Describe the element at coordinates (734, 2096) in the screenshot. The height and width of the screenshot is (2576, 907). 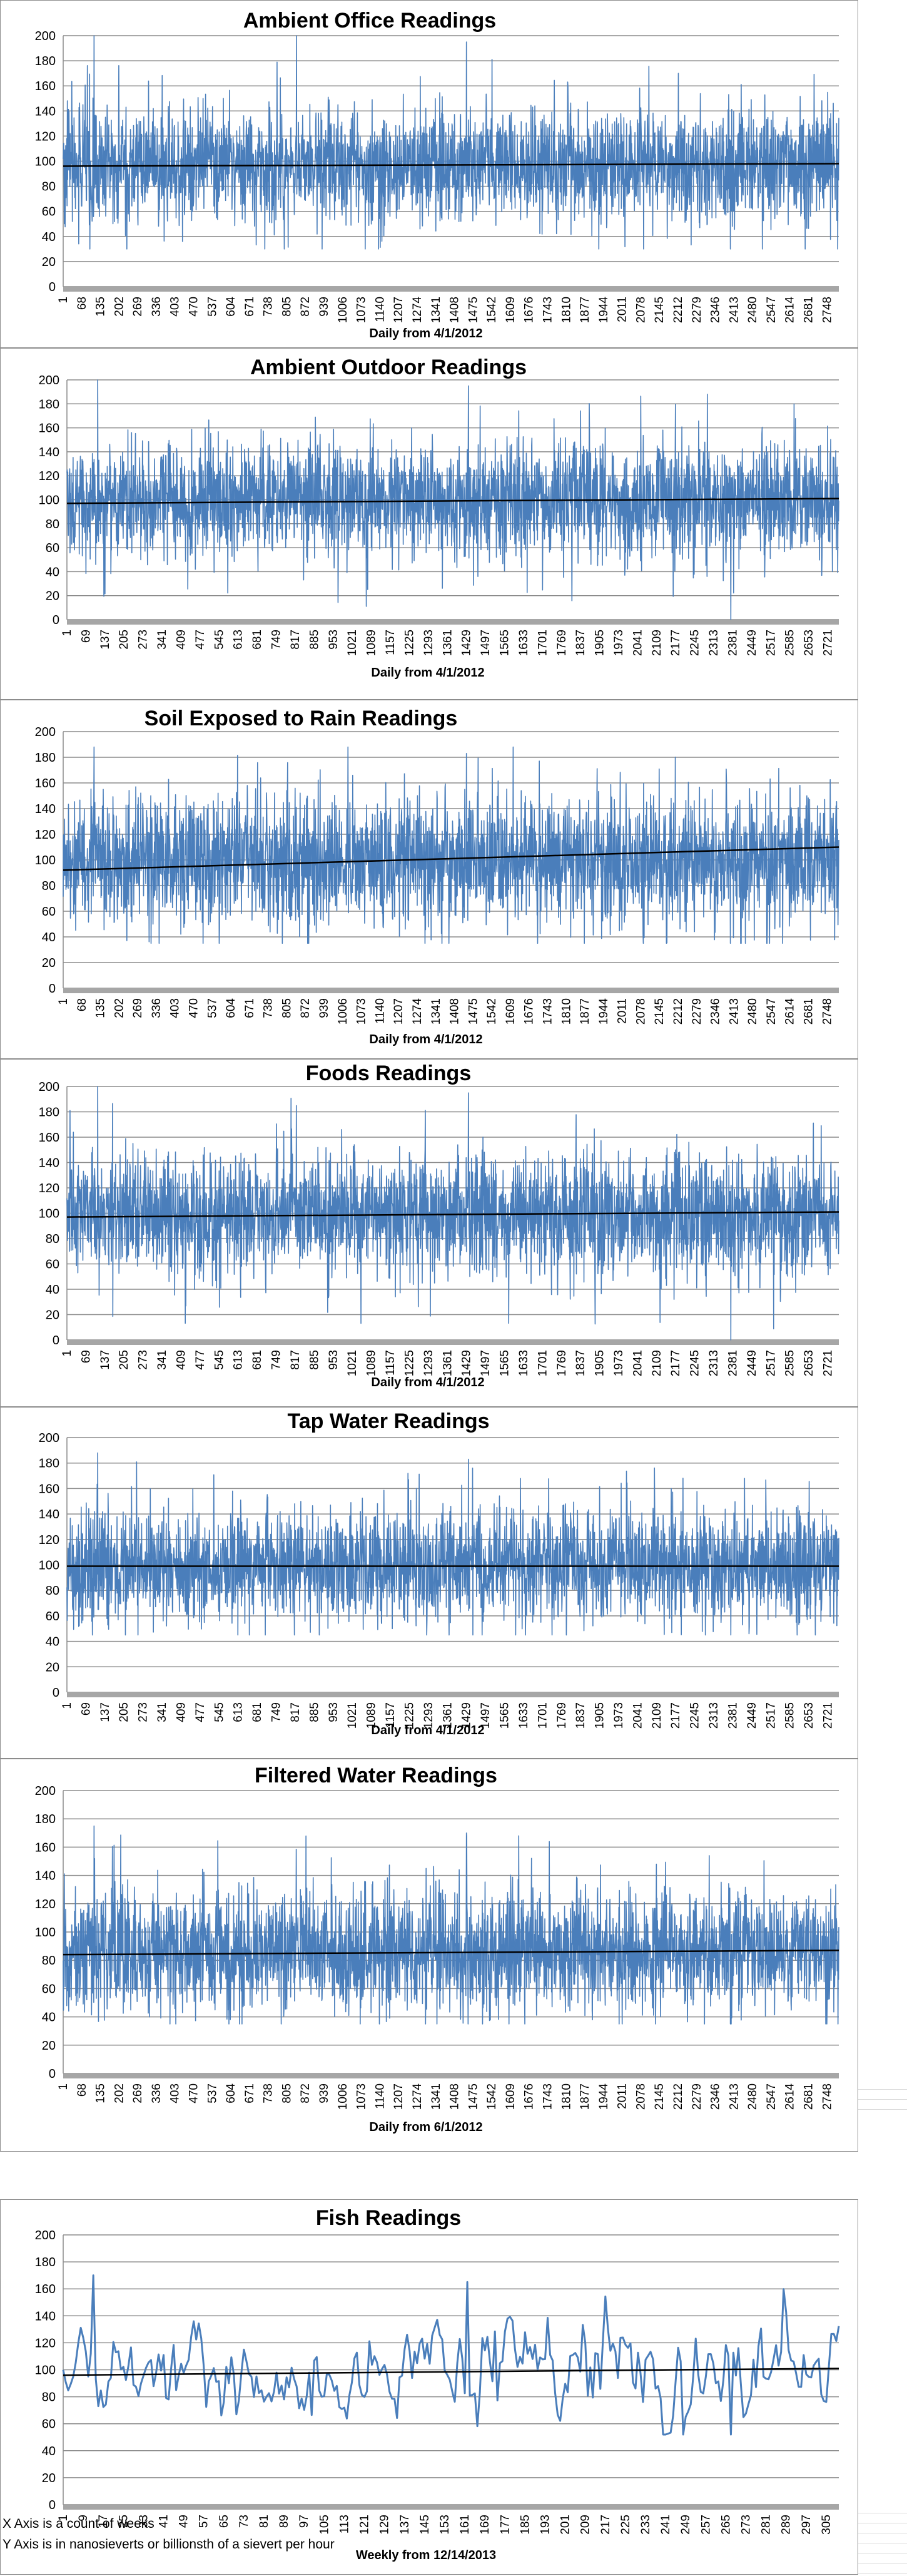
I see `x-tick-label: 2413` at that location.